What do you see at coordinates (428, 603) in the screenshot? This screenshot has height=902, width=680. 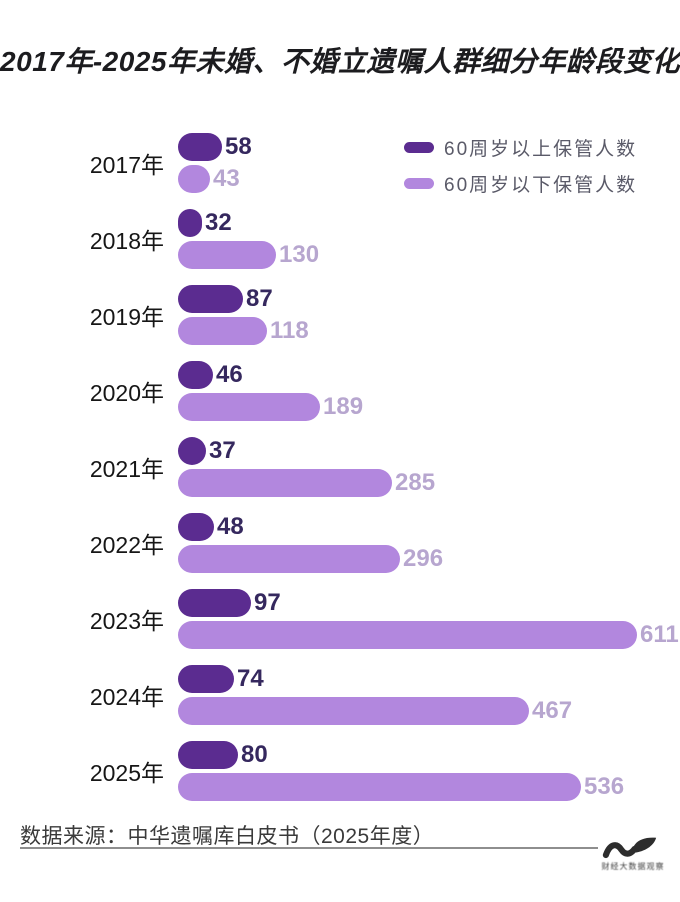 I see `bar-line: 97` at bounding box center [428, 603].